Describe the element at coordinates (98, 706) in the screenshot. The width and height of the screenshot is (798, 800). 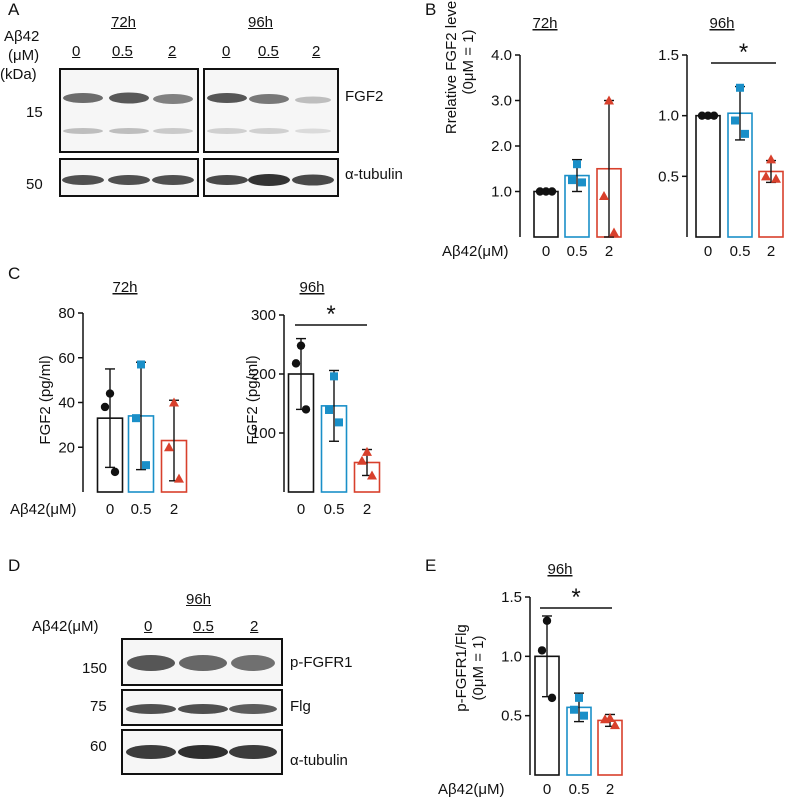
I see `marker-75: 75` at that location.